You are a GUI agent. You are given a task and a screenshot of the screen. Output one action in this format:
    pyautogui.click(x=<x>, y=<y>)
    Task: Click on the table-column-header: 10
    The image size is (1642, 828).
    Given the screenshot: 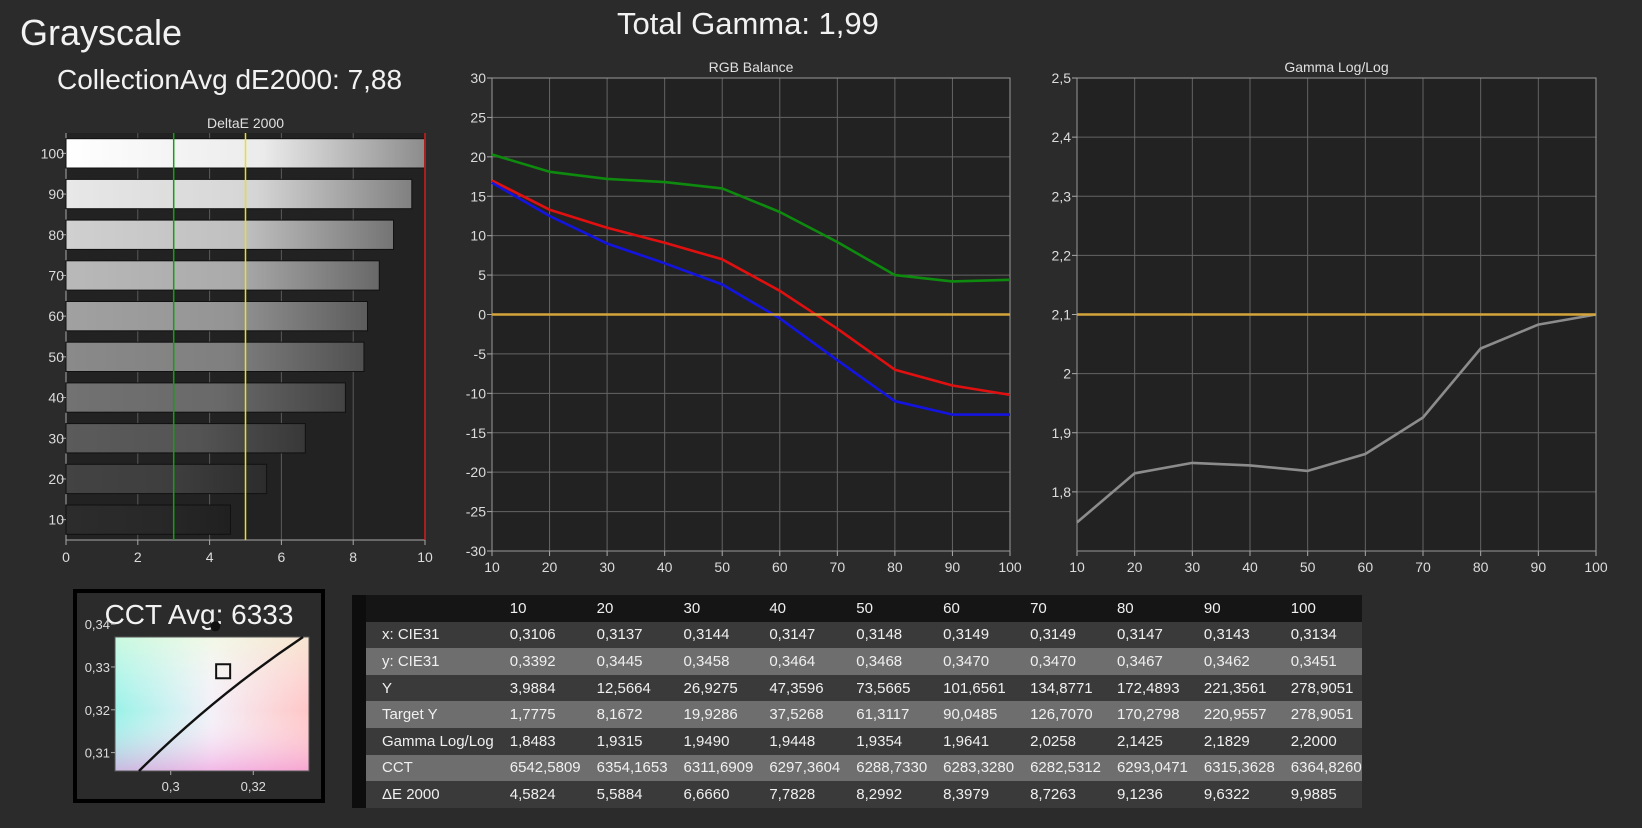 What is the action you would take?
    pyautogui.click(x=537, y=608)
    